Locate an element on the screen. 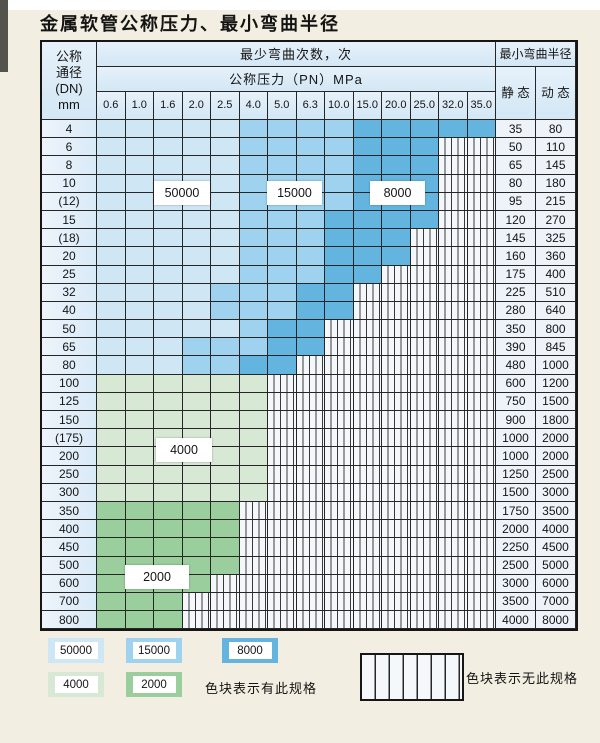  legend-swatch-15000: 15000 is located at coordinates (154, 650).